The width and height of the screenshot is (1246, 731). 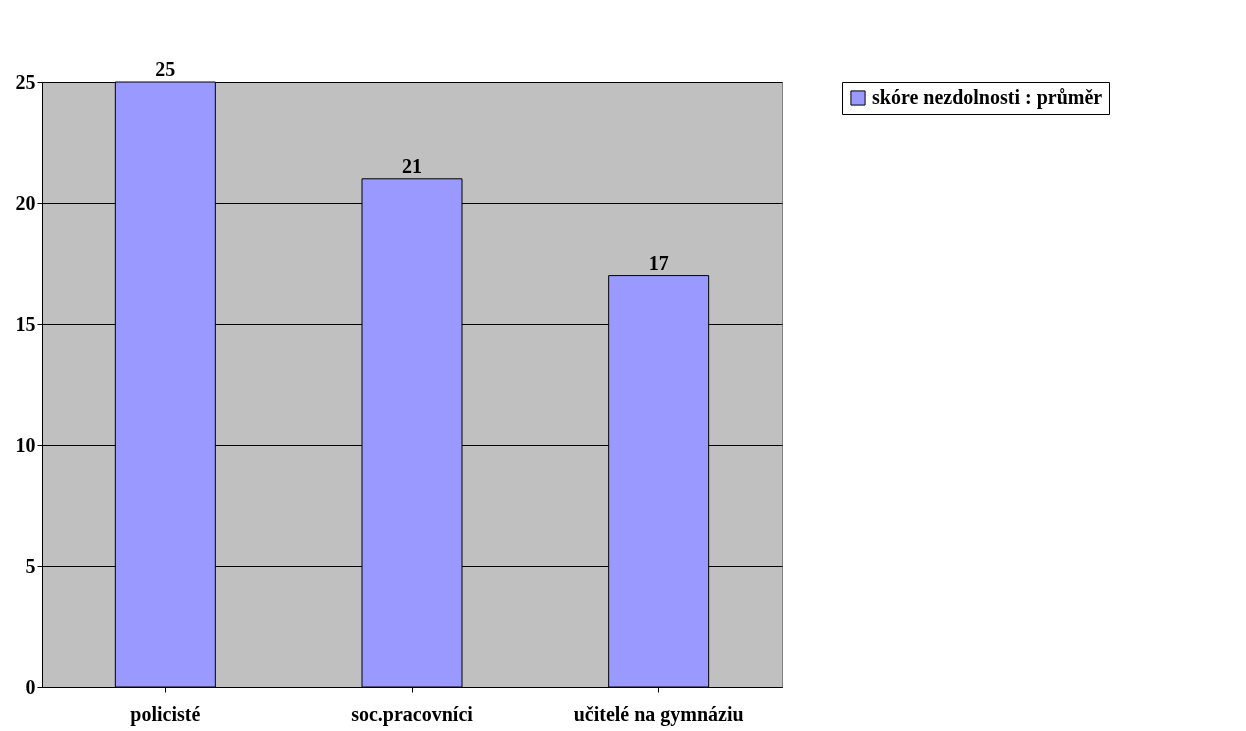 What do you see at coordinates (412, 165) in the screenshot?
I see `data-label: 21` at bounding box center [412, 165].